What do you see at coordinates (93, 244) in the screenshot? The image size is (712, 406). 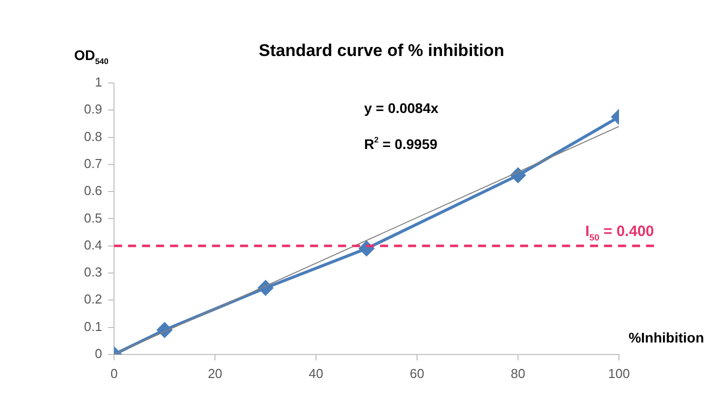 I see `y-tick-label: 0.4` at bounding box center [93, 244].